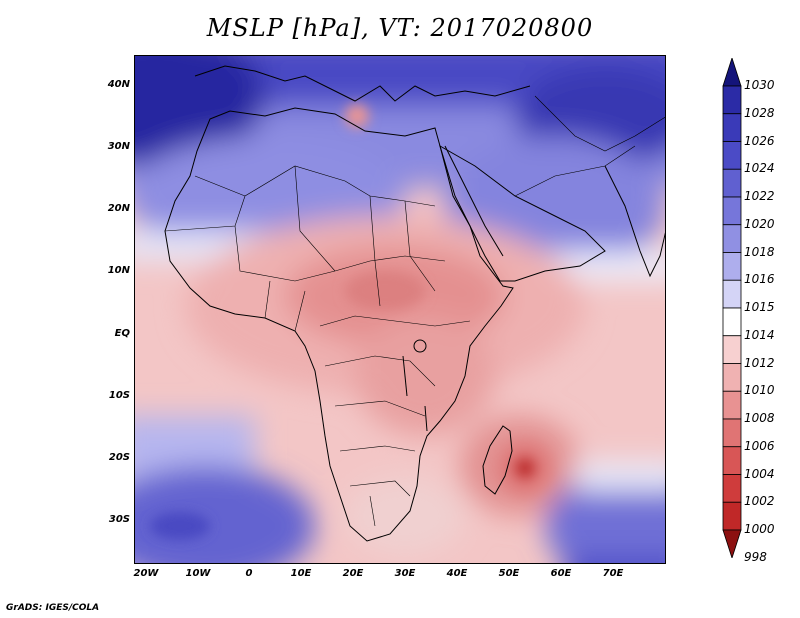 Image resolution: width=800 pixels, height=618 pixels. Describe the element at coordinates (759, 529) in the screenshot. I see `colorbar-label: 1000` at that location.